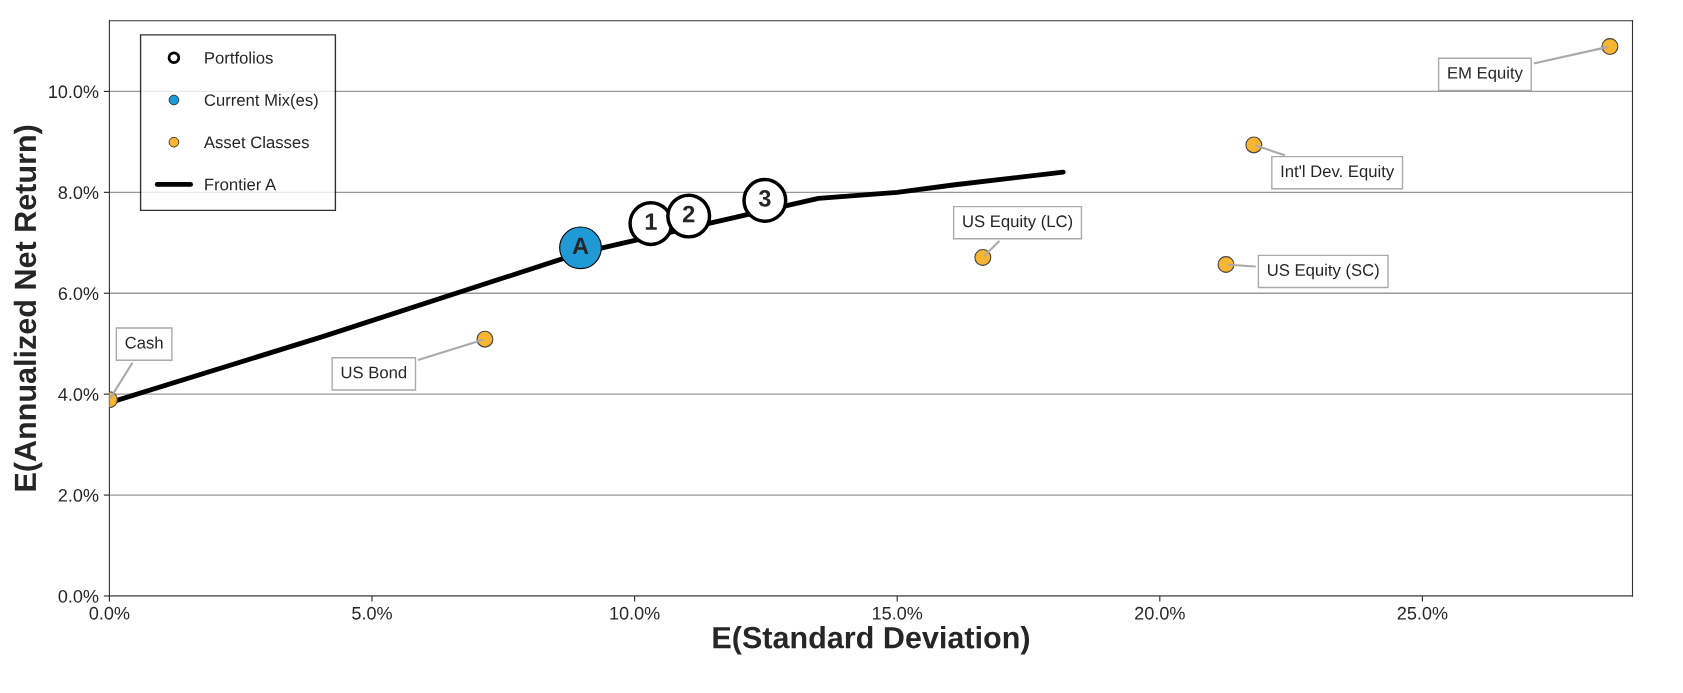 This screenshot has width=1683, height=693. I want to click on annotation: Int'l Dev. Equity, so click(1338, 172).